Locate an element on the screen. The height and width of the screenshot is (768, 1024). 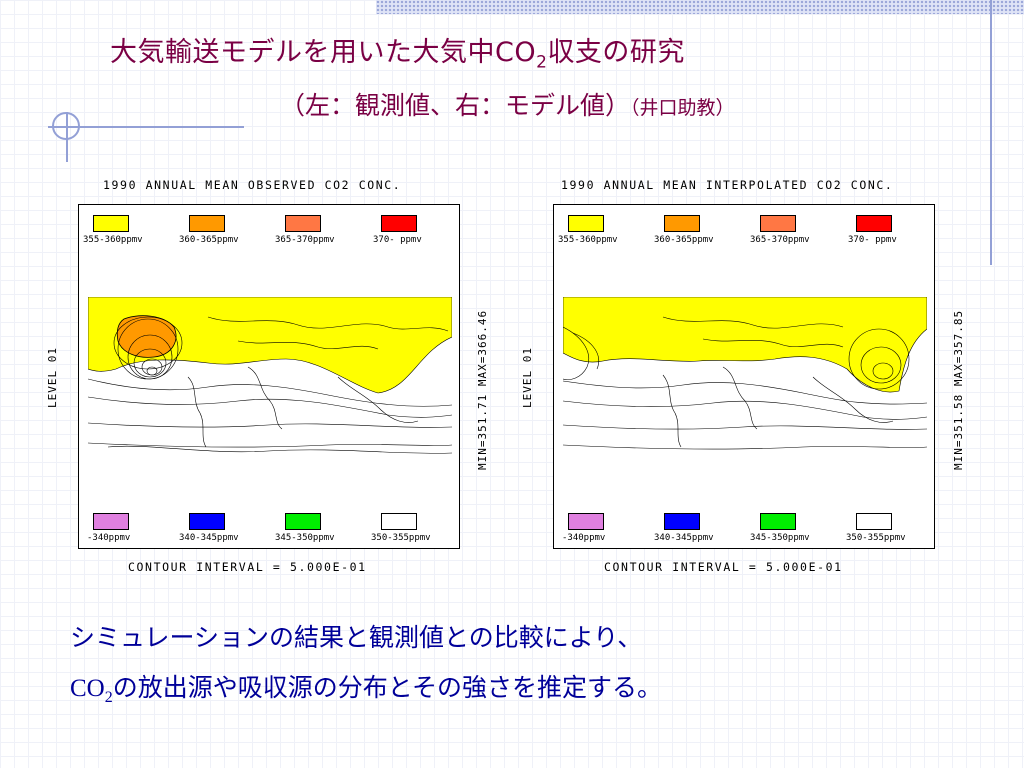
co2-map-observed is located at coordinates (270, 380).